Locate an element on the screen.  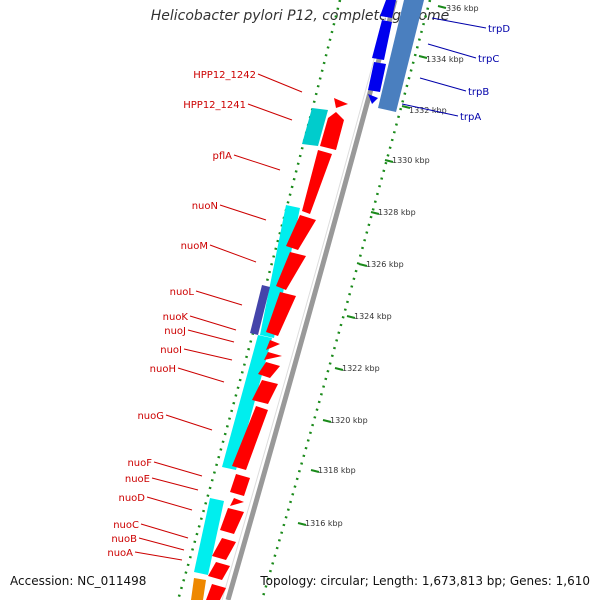
gene-trpd is located at coordinates (388, 9).